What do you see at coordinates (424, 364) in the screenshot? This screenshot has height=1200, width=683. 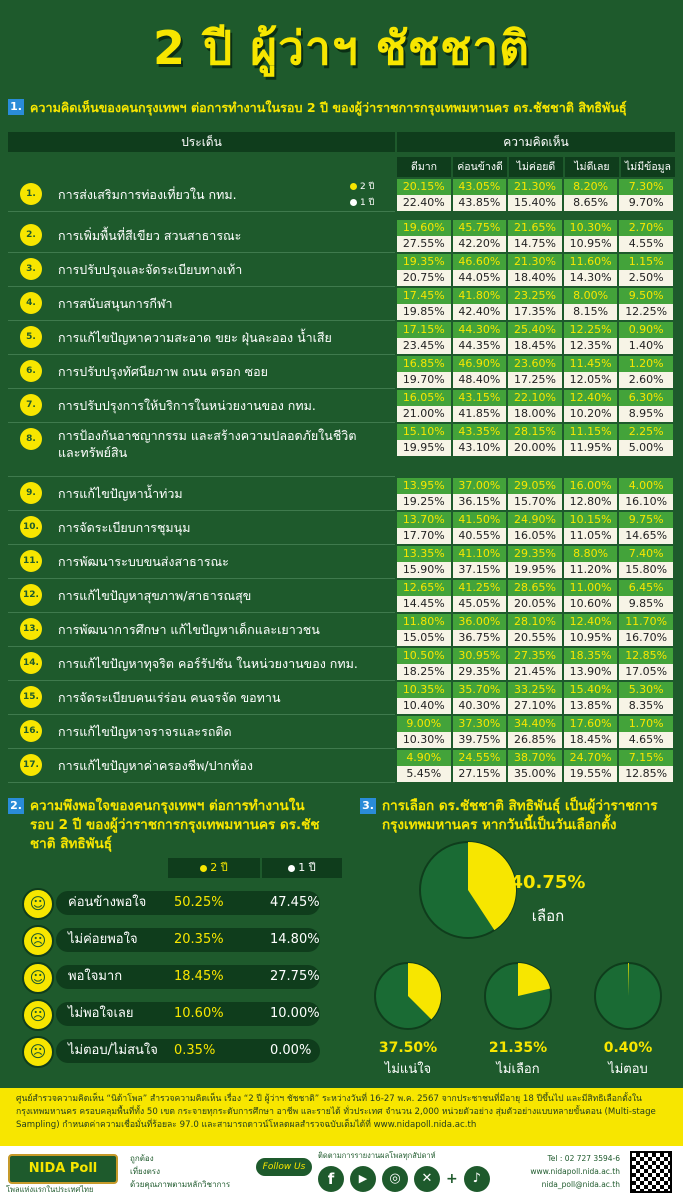 I see `value-cell: 16.85%` at bounding box center [424, 364].